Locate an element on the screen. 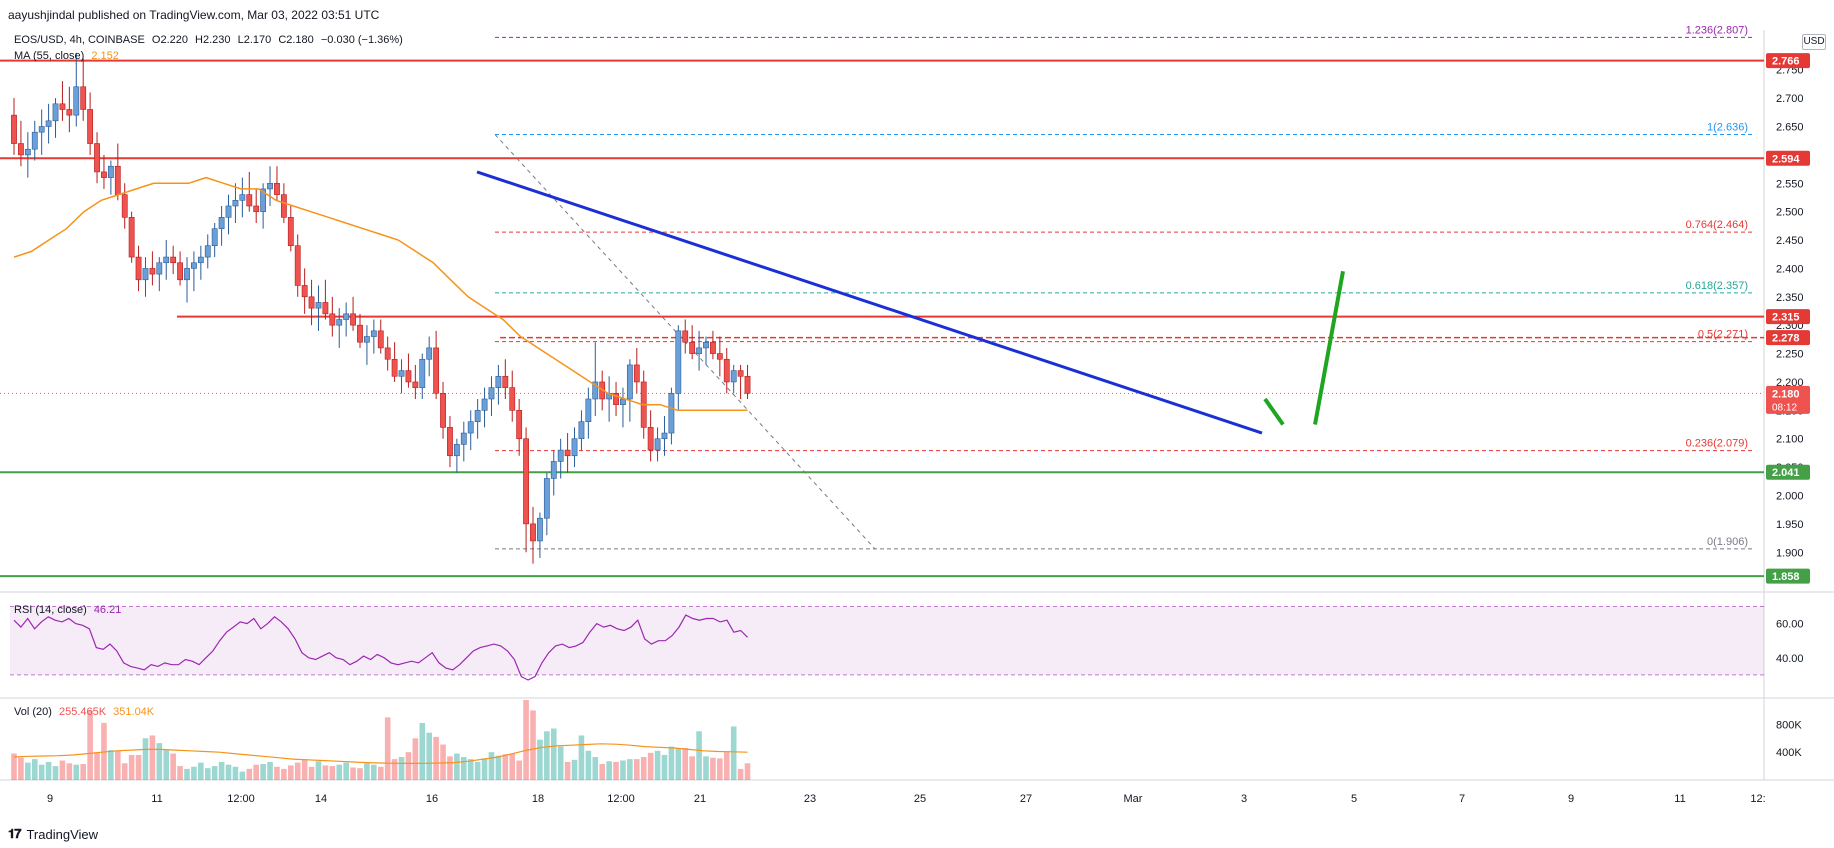 The width and height of the screenshot is (1834, 848). price-tick-label: 2.550 is located at coordinates (1790, 184).